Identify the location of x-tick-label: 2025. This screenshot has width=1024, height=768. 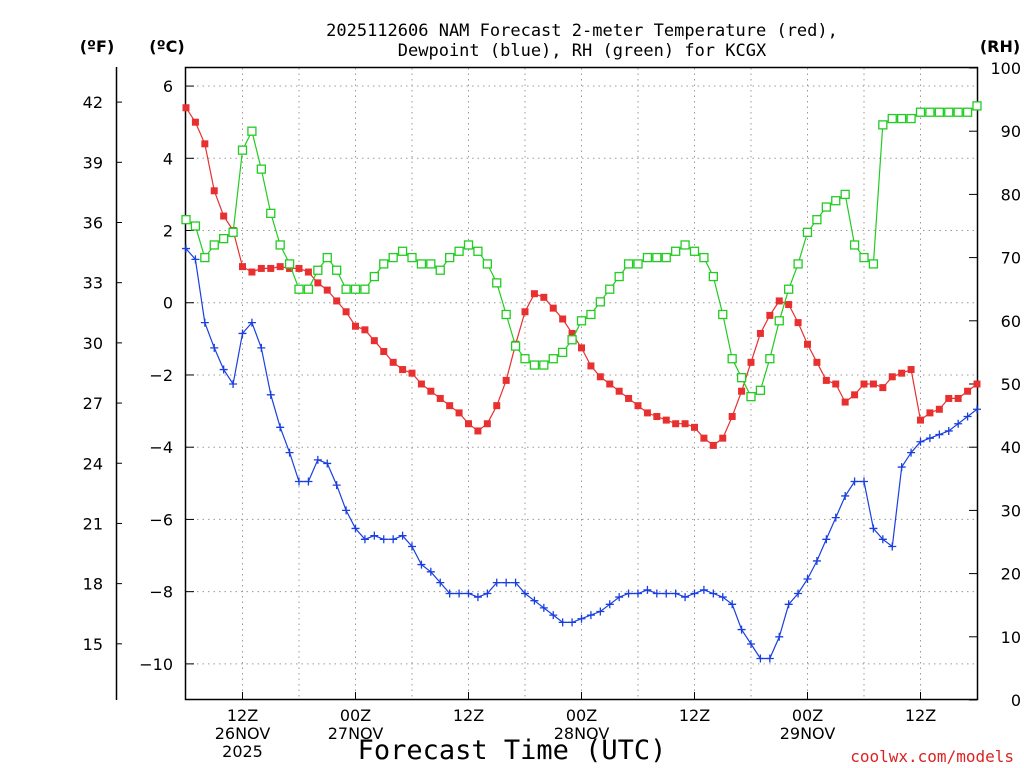
(242, 751).